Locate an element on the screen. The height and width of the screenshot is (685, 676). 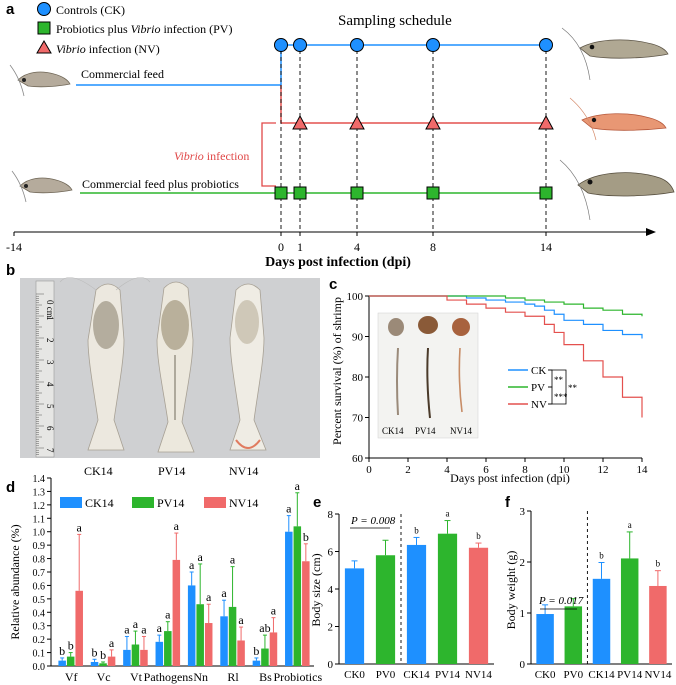
survival-curve-pv is located at coordinates (506, 306).